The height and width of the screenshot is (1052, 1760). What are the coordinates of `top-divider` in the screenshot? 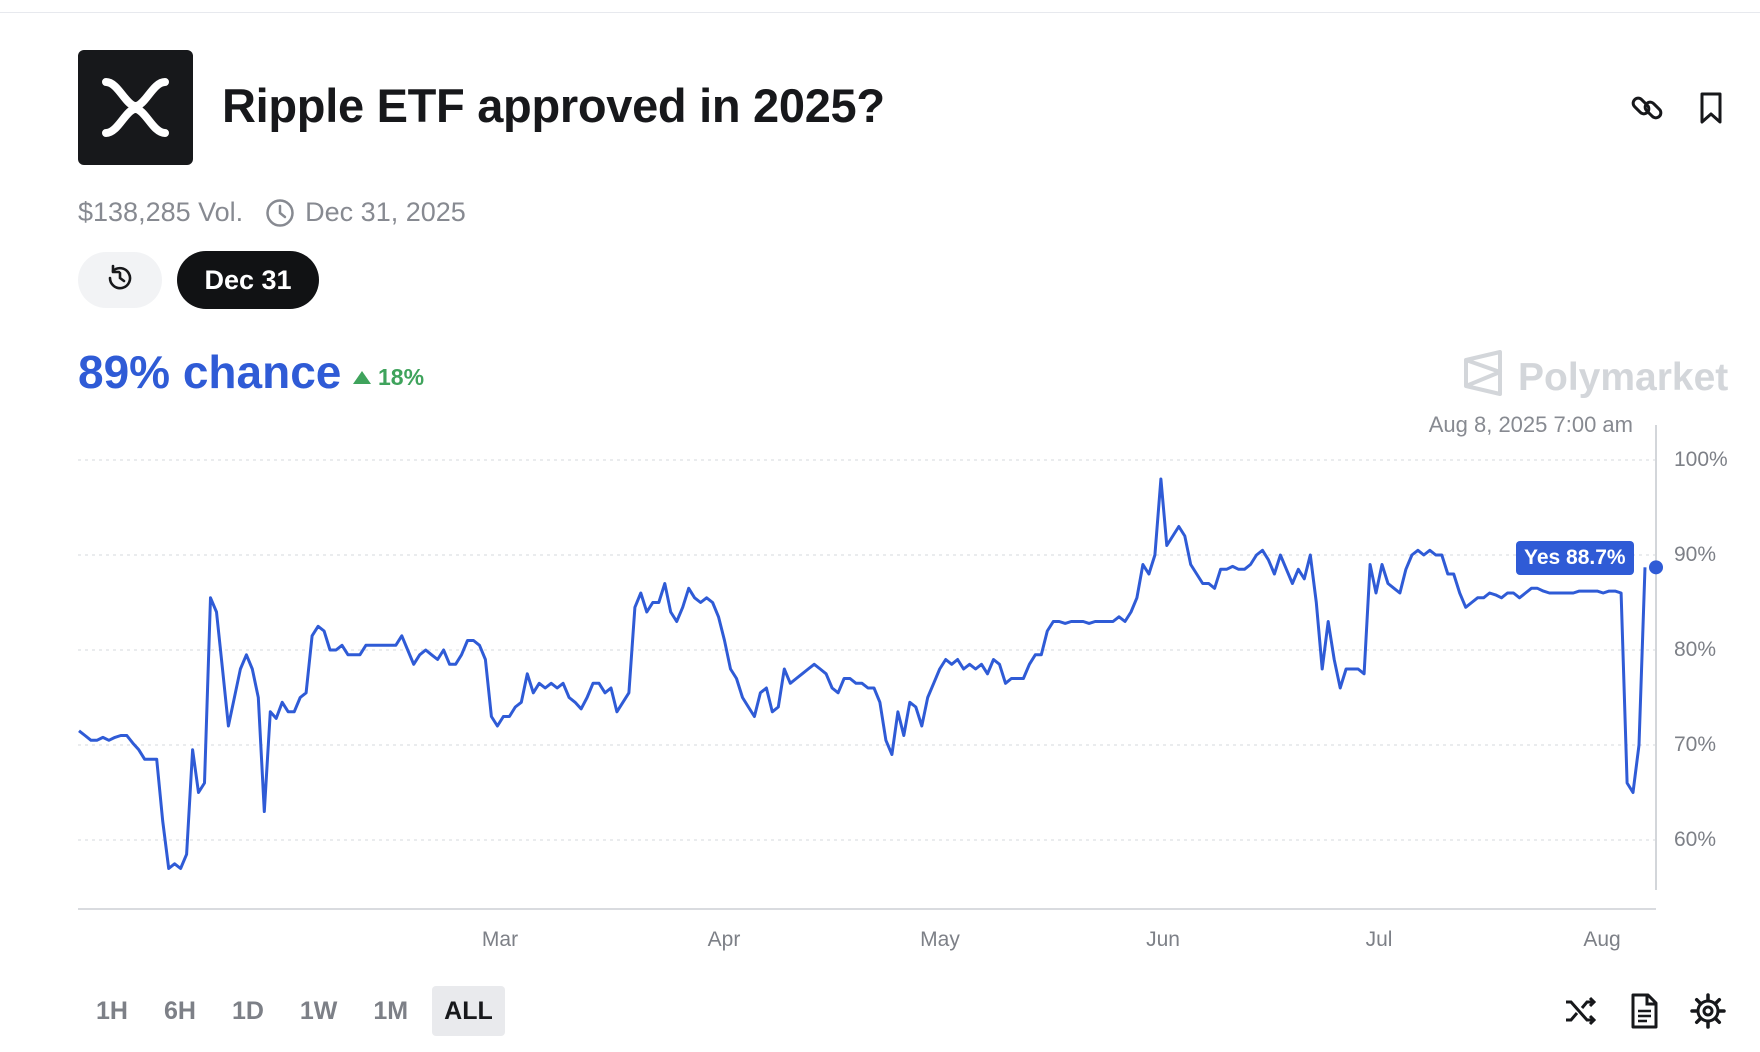 It's located at (880, 12).